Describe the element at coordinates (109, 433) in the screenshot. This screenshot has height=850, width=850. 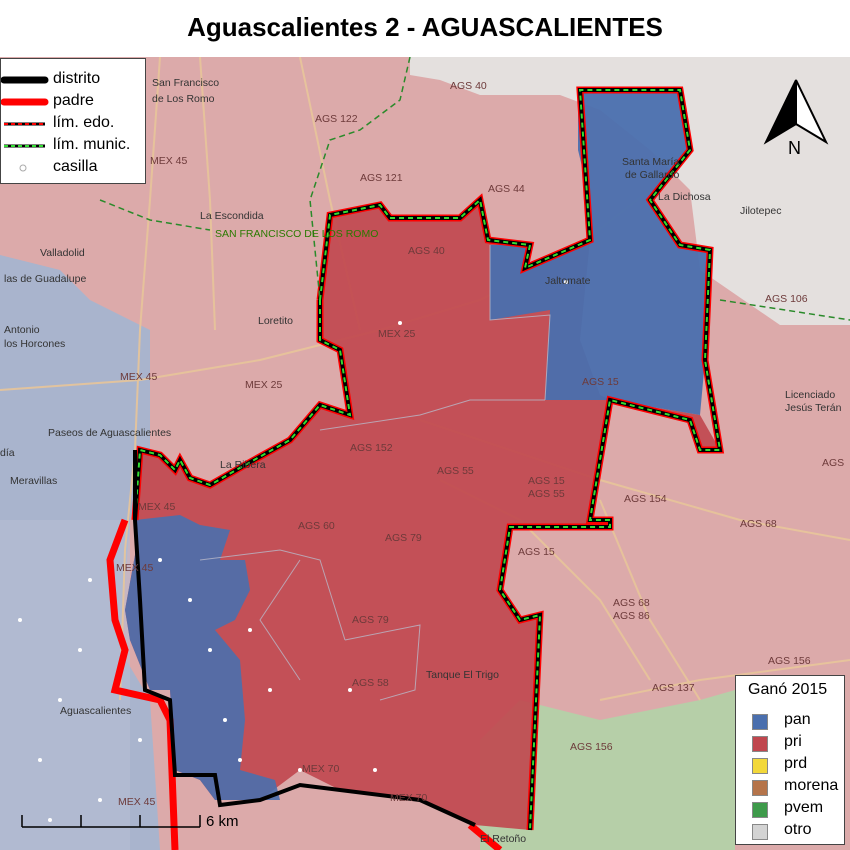
I see `place-label: Paseos de Aguascalientes` at that location.